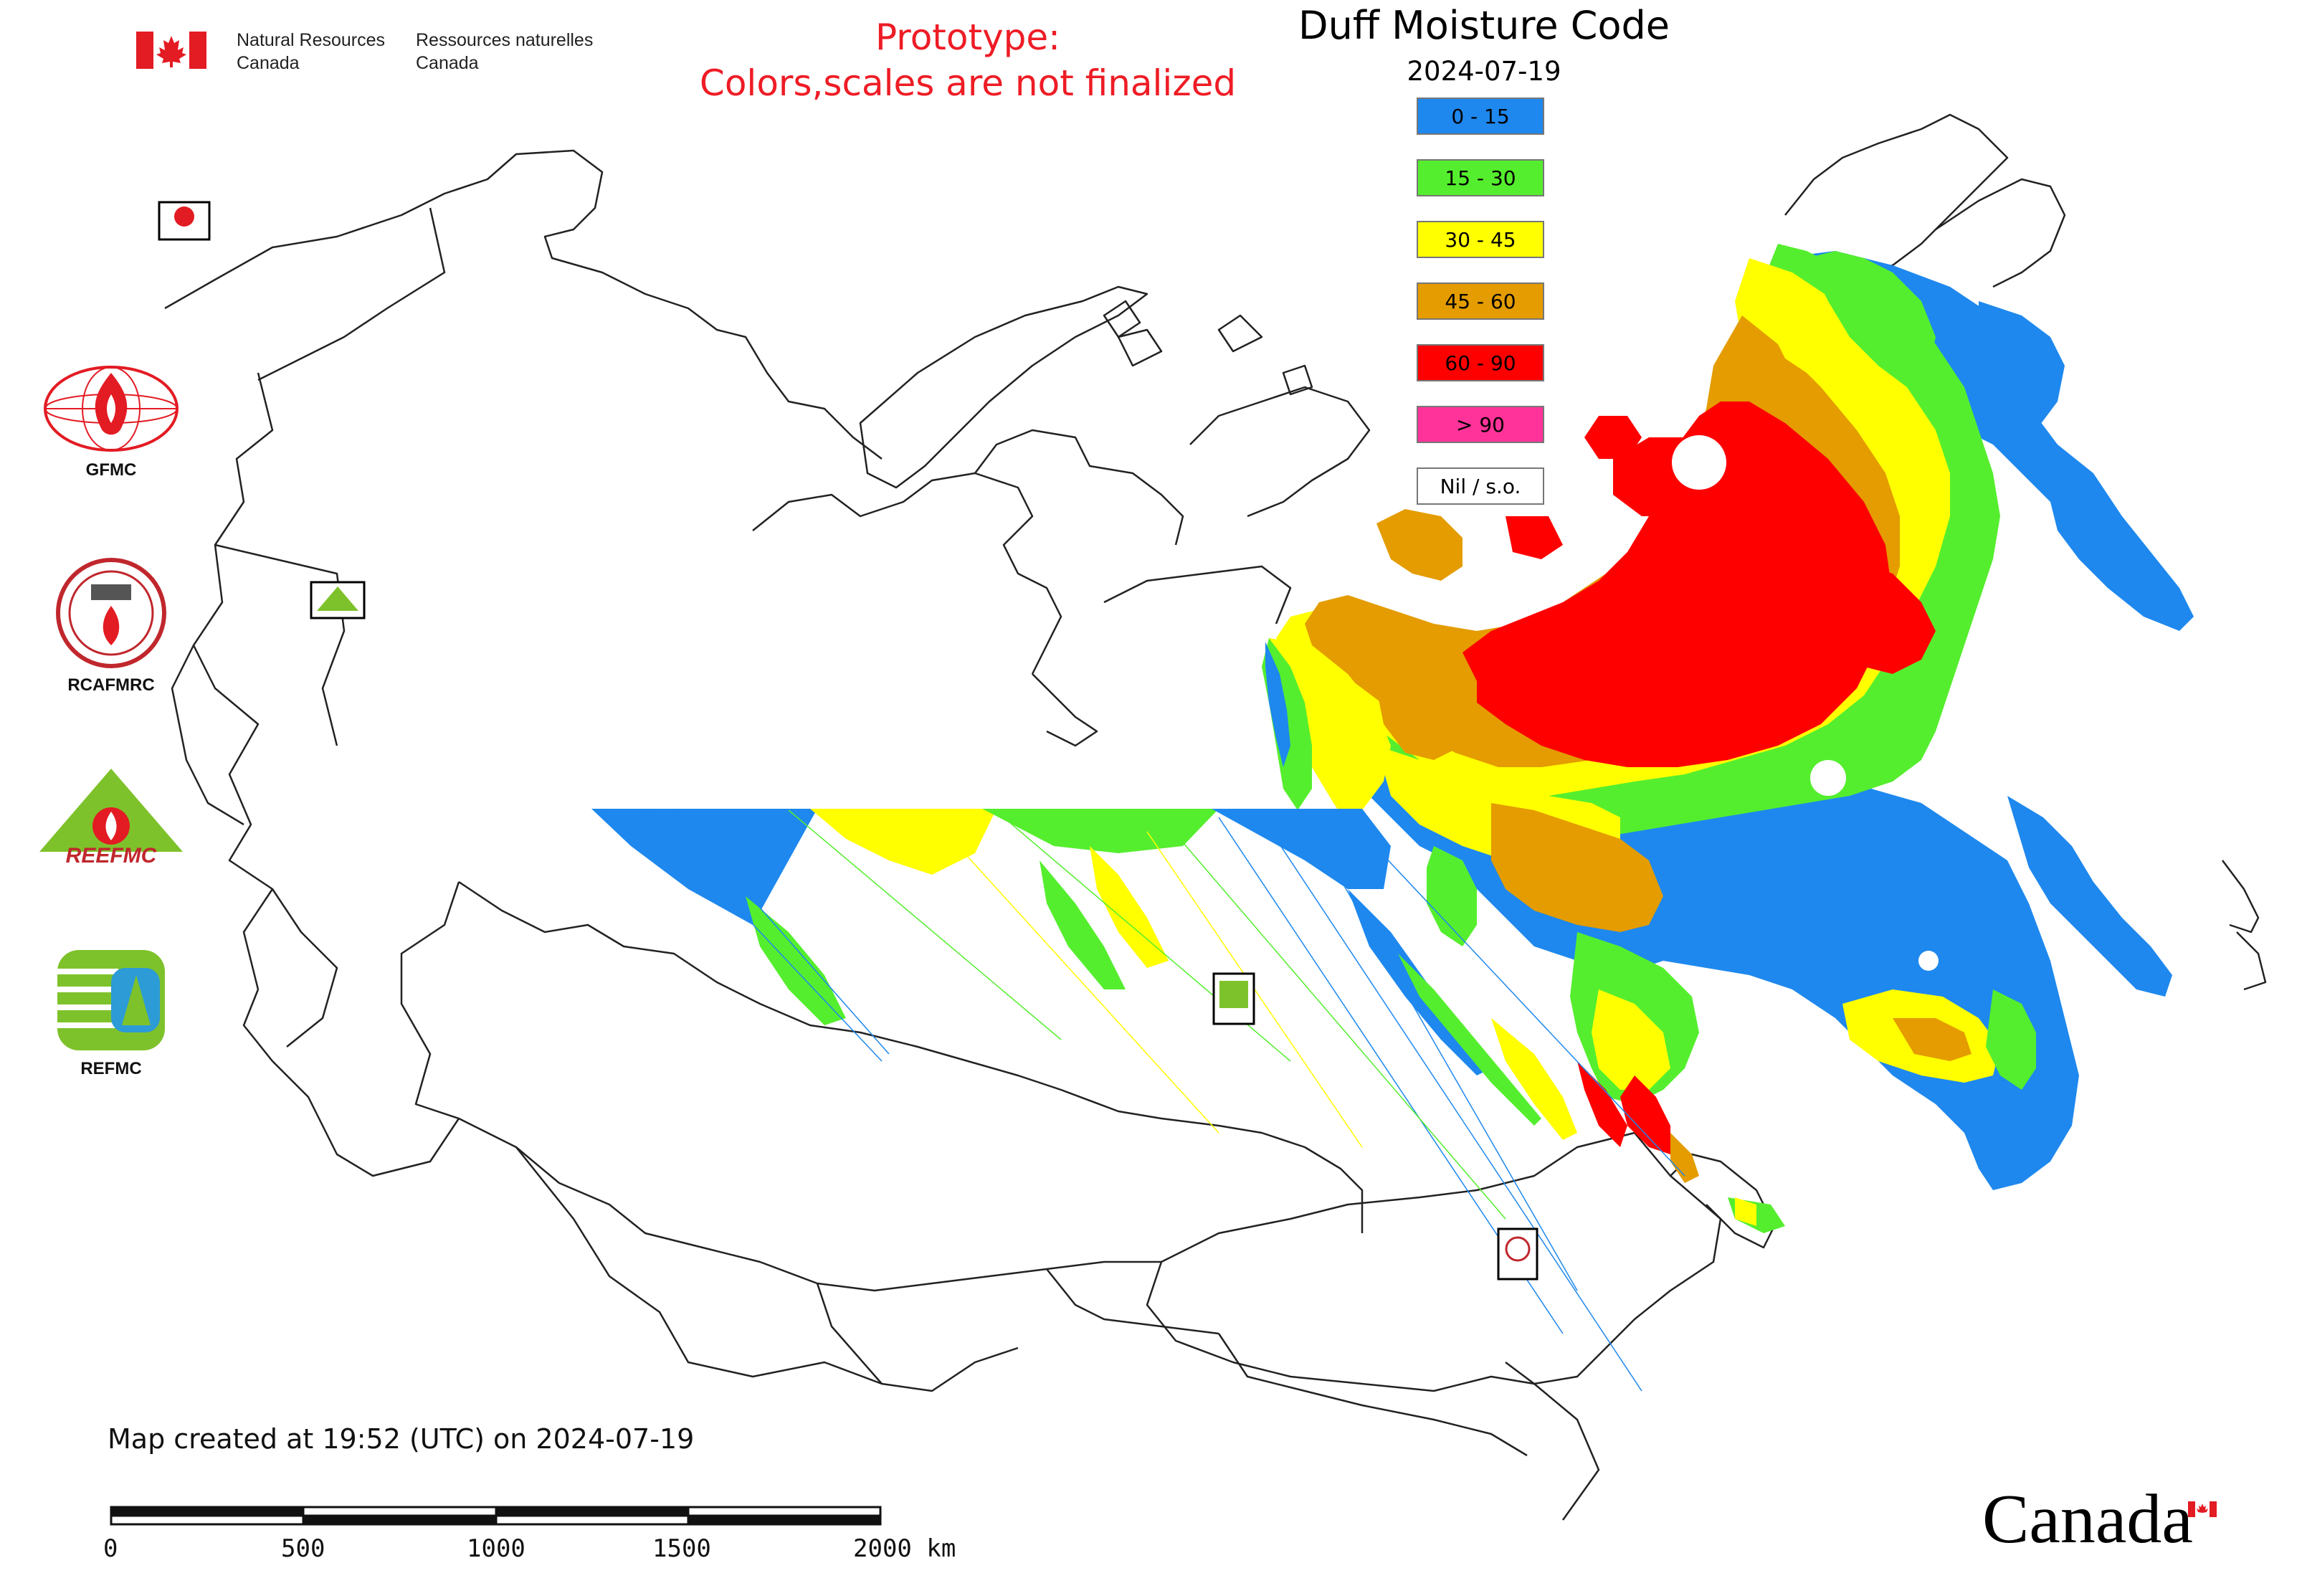  What do you see at coordinates (968, 83) in the screenshot?
I see `prototype-line2: Colors,scales are not finalized` at bounding box center [968, 83].